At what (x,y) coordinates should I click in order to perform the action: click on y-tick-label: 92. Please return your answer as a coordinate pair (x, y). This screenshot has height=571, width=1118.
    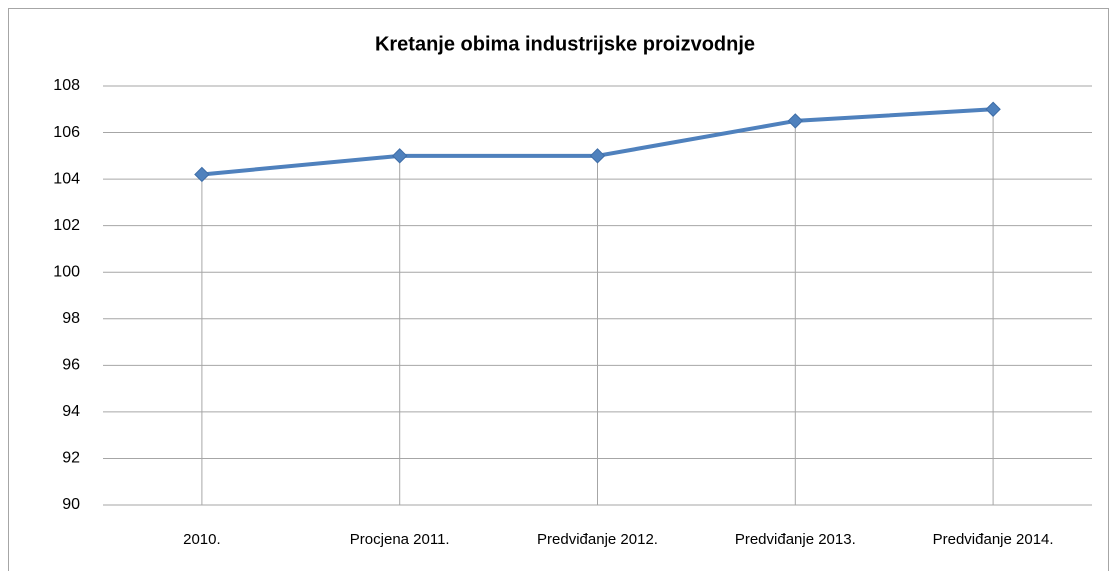
    Looking at the image, I should click on (71, 458).